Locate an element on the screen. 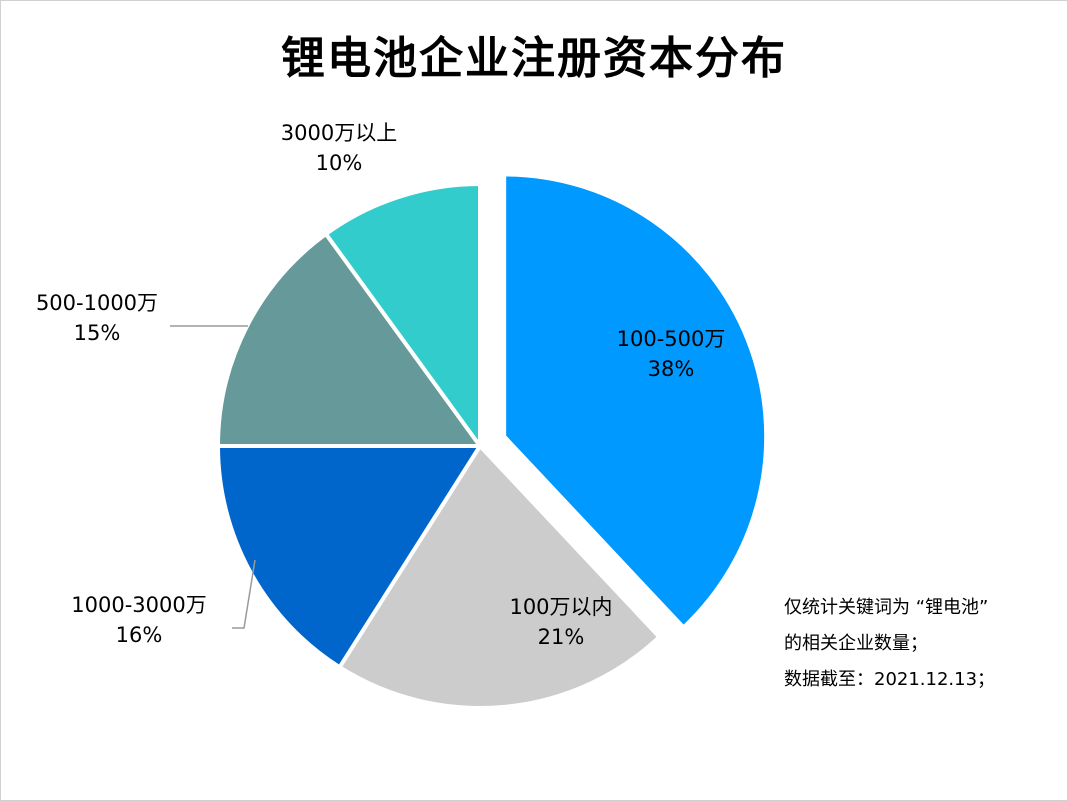  footnote-line-2: 的相关企业数量； is located at coordinates (856, 643).